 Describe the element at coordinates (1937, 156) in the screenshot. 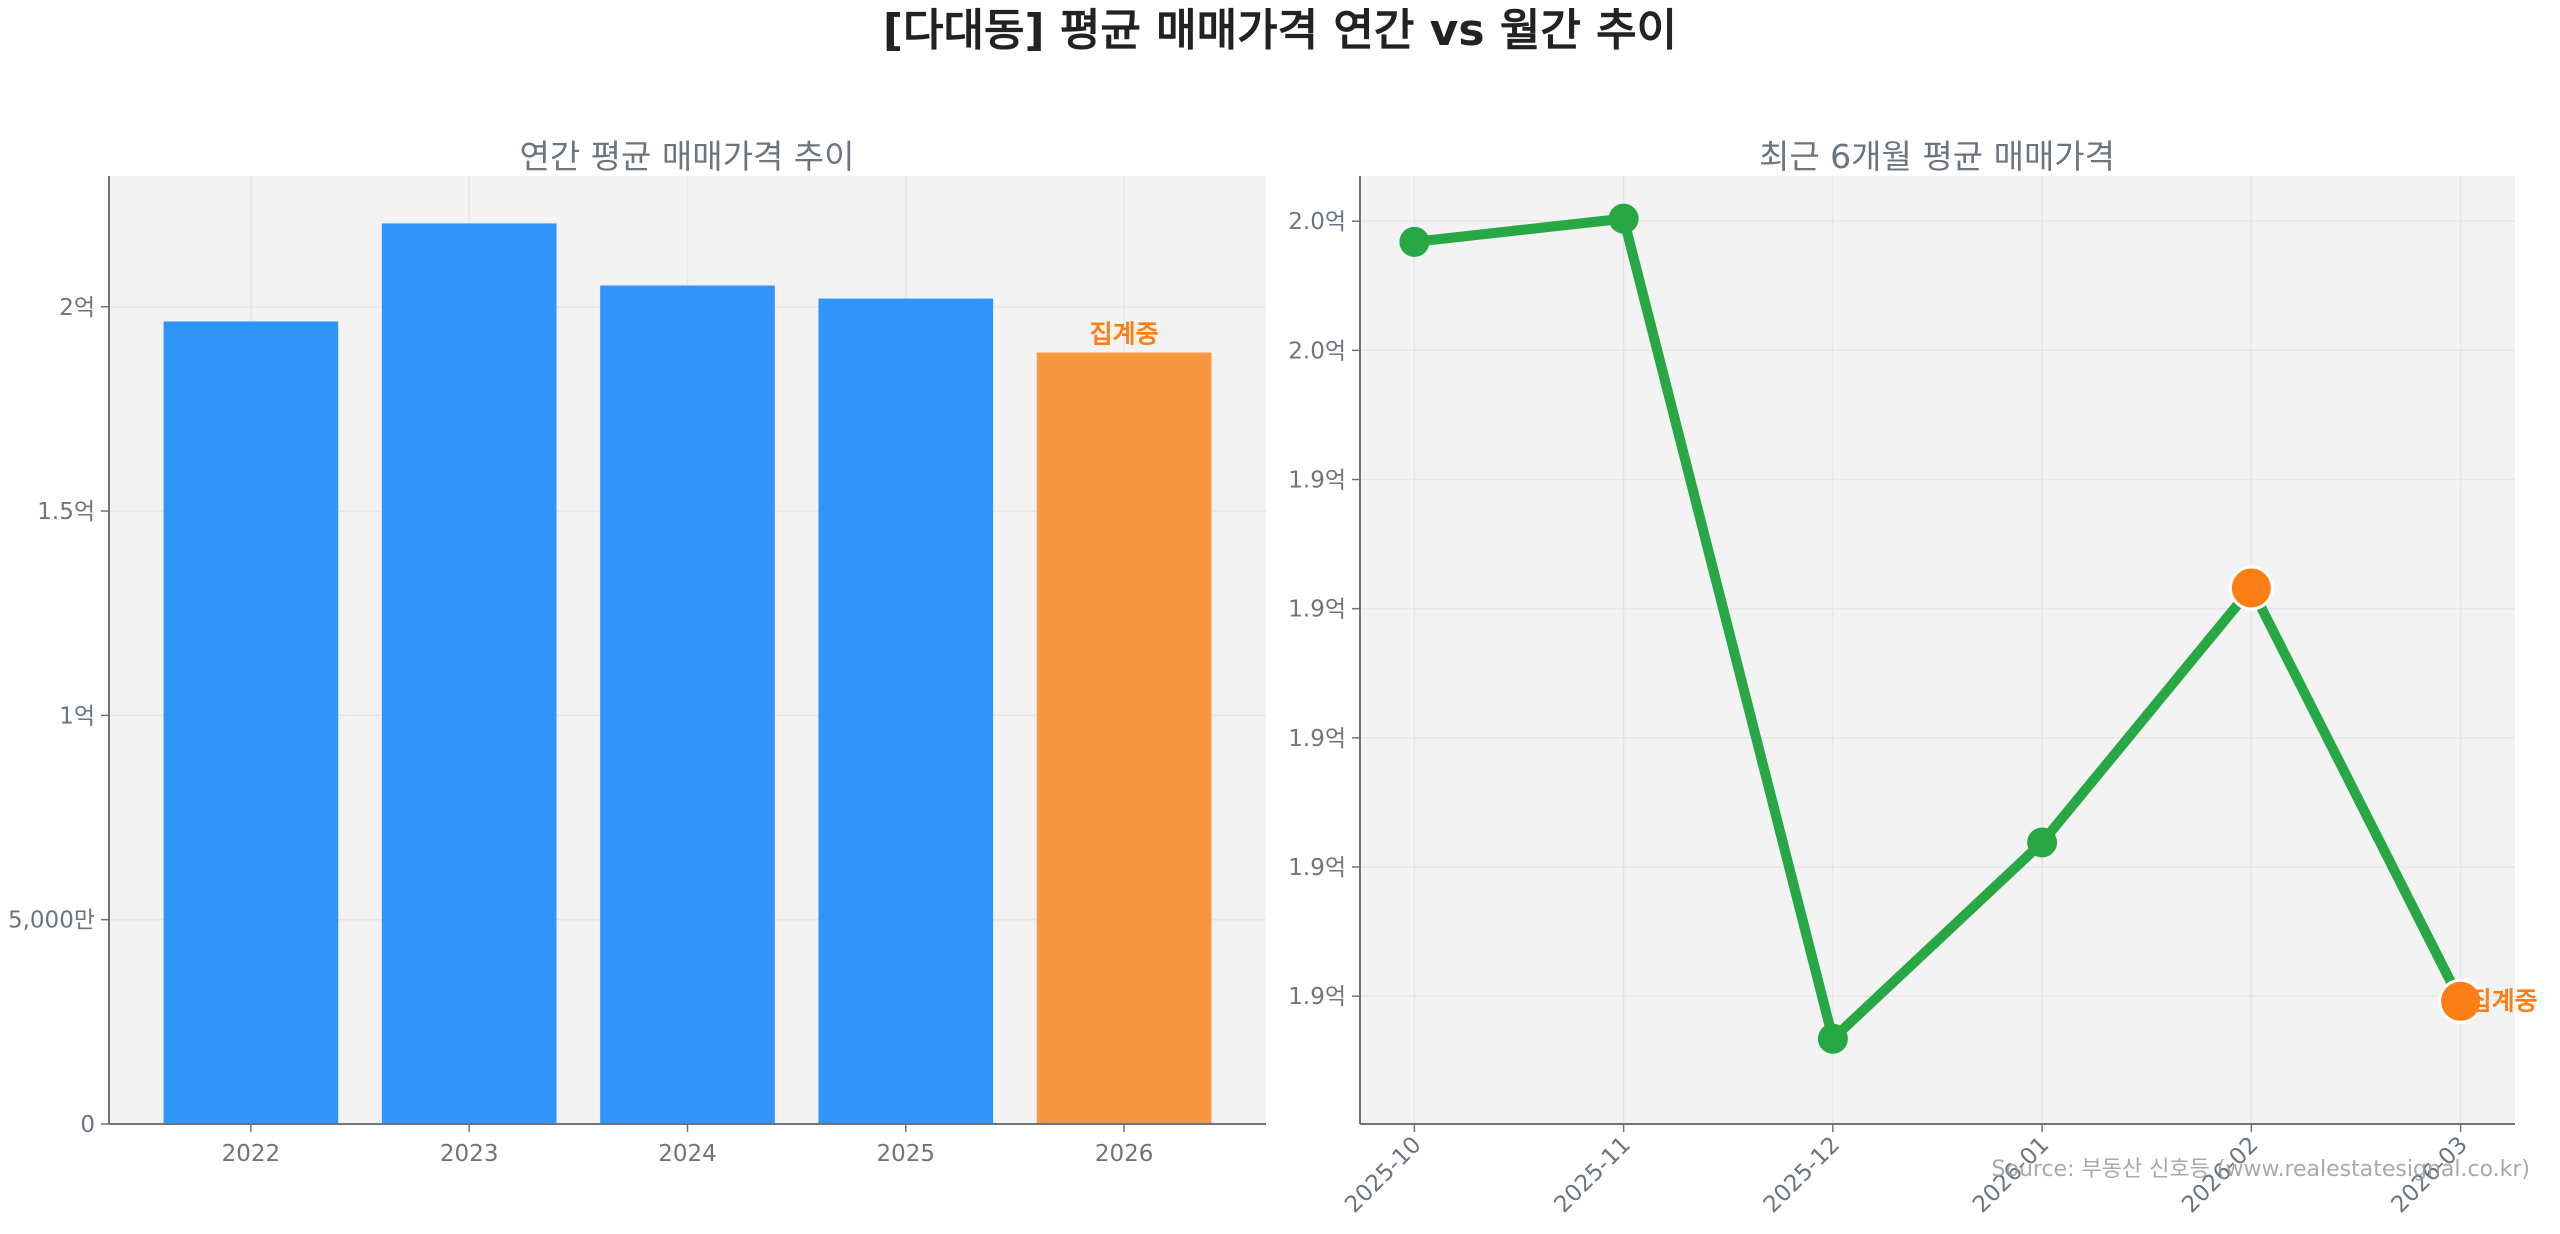

I see `monthly-chart-title: 최근 6개월 평균 매매가격` at that location.